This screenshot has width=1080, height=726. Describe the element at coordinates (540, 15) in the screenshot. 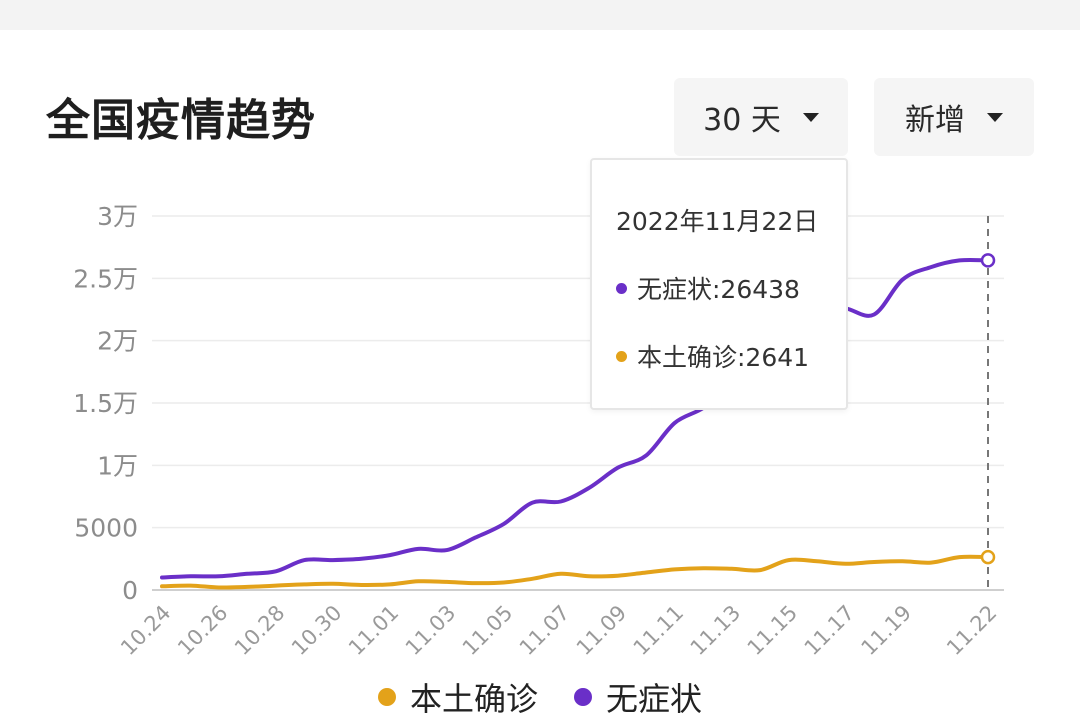

I see `top-bar` at that location.